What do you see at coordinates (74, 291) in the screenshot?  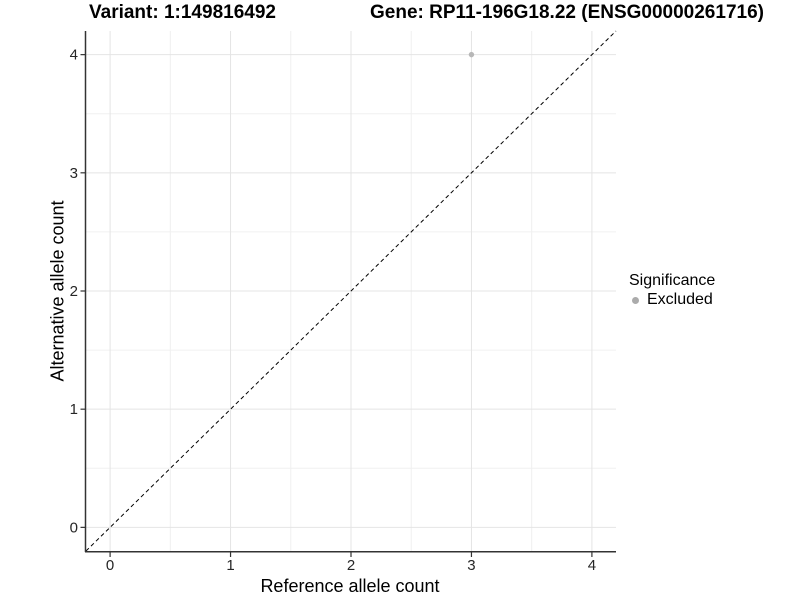 I see `y-tick-label: 2` at bounding box center [74, 291].